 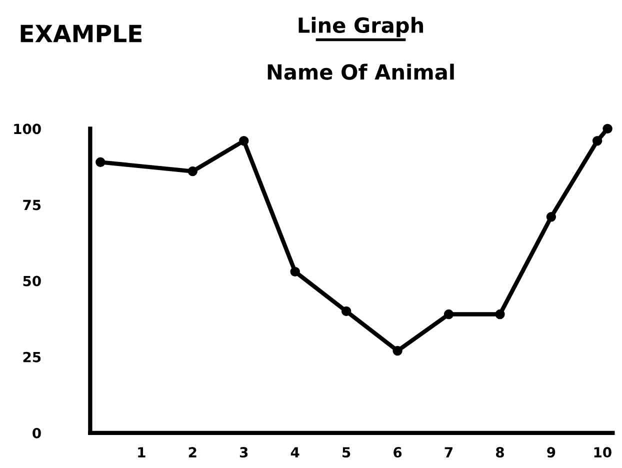 I want to click on x-tick-label: 10, so click(x=603, y=452).